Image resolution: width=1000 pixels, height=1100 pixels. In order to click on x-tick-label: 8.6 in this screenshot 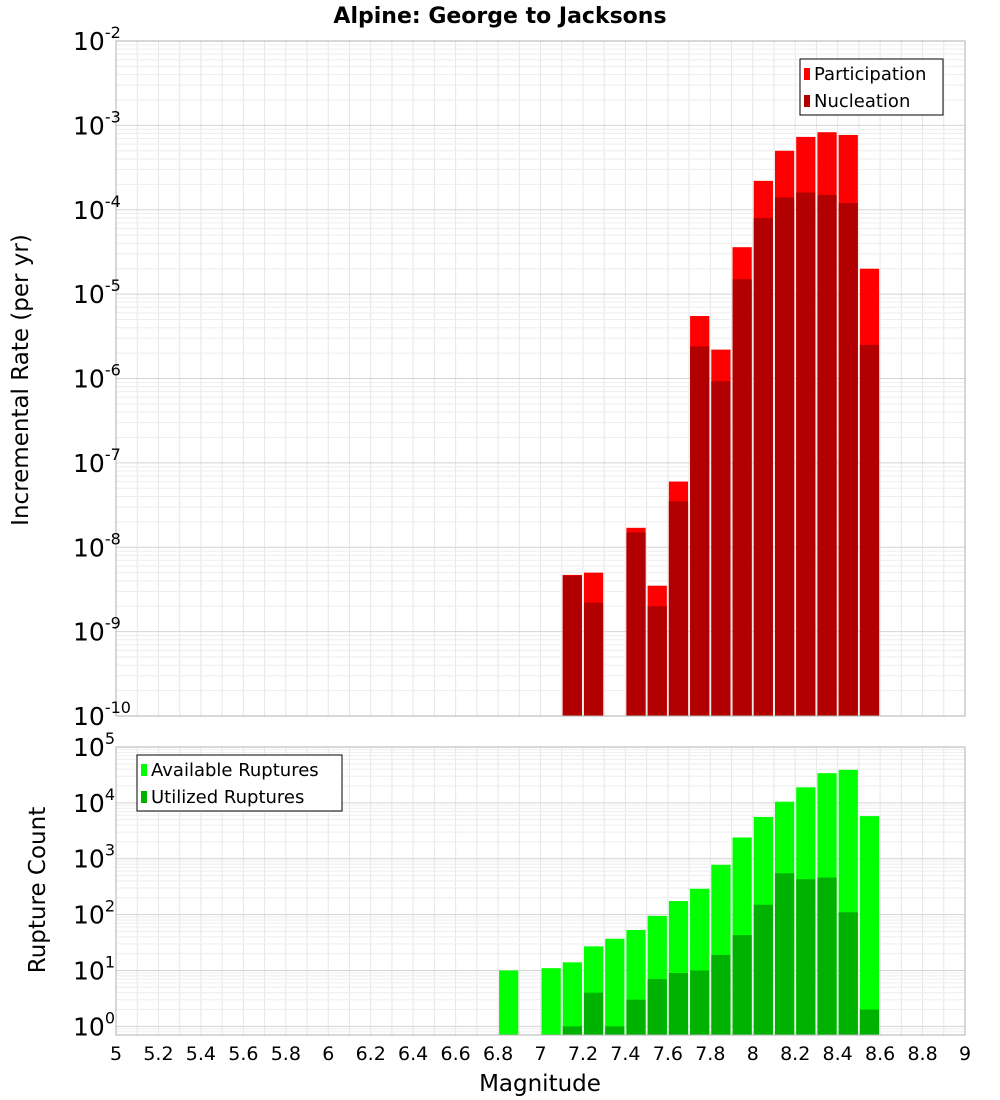, I will do `click(880, 1054)`.